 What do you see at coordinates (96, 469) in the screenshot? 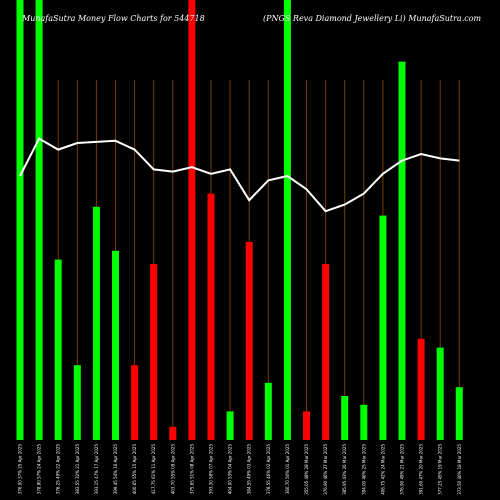
I see `x-tick-label: 393.15 47% 17 Apr 2025` at bounding box center [96, 469].